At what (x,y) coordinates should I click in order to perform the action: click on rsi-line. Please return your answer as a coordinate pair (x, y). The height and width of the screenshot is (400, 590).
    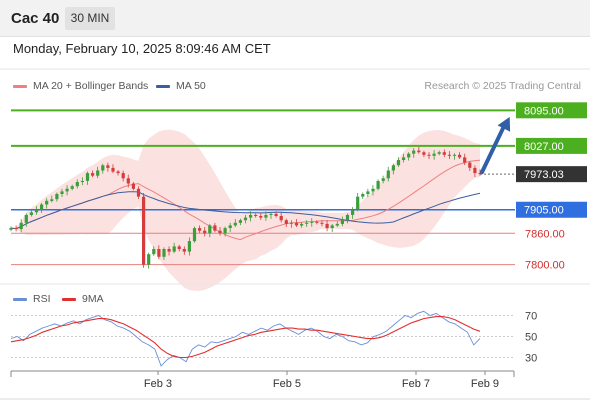
    Looking at the image, I should click on (245, 338).